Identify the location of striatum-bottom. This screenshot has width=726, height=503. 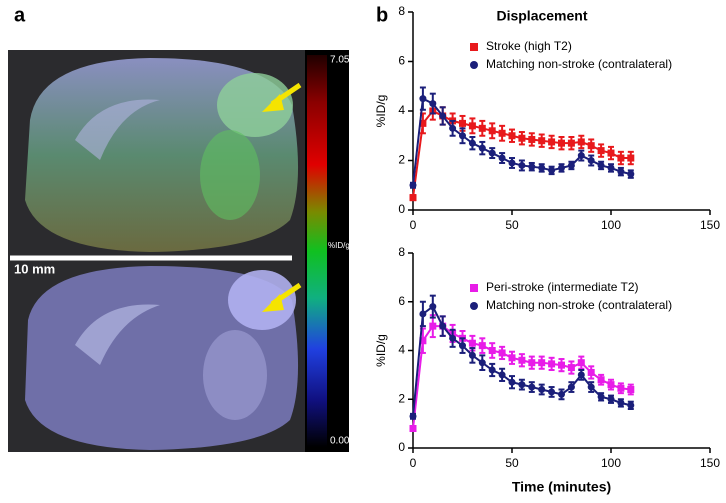
(235, 375).